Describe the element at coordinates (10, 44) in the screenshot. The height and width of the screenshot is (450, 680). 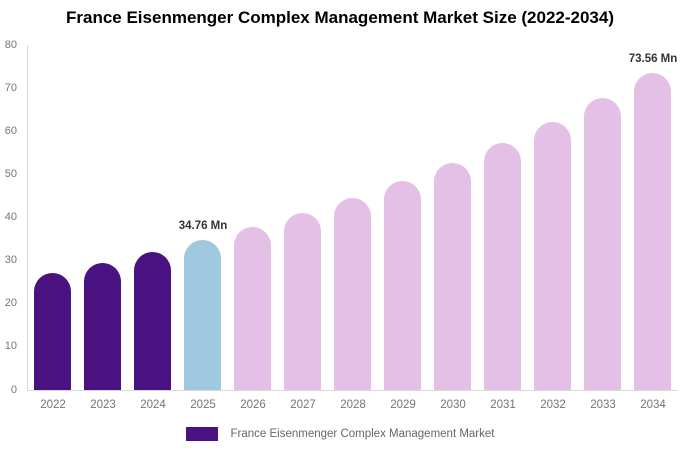
I see `y-tick-label: 80` at that location.